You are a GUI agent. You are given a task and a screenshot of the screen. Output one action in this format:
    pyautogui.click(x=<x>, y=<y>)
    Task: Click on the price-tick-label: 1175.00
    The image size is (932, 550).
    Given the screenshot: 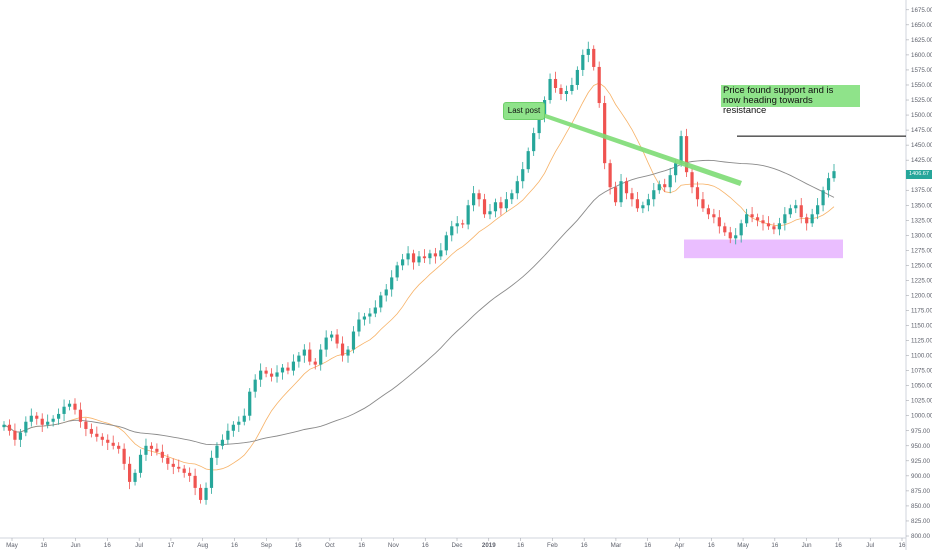 What is the action you would take?
    pyautogui.click(x=921, y=310)
    